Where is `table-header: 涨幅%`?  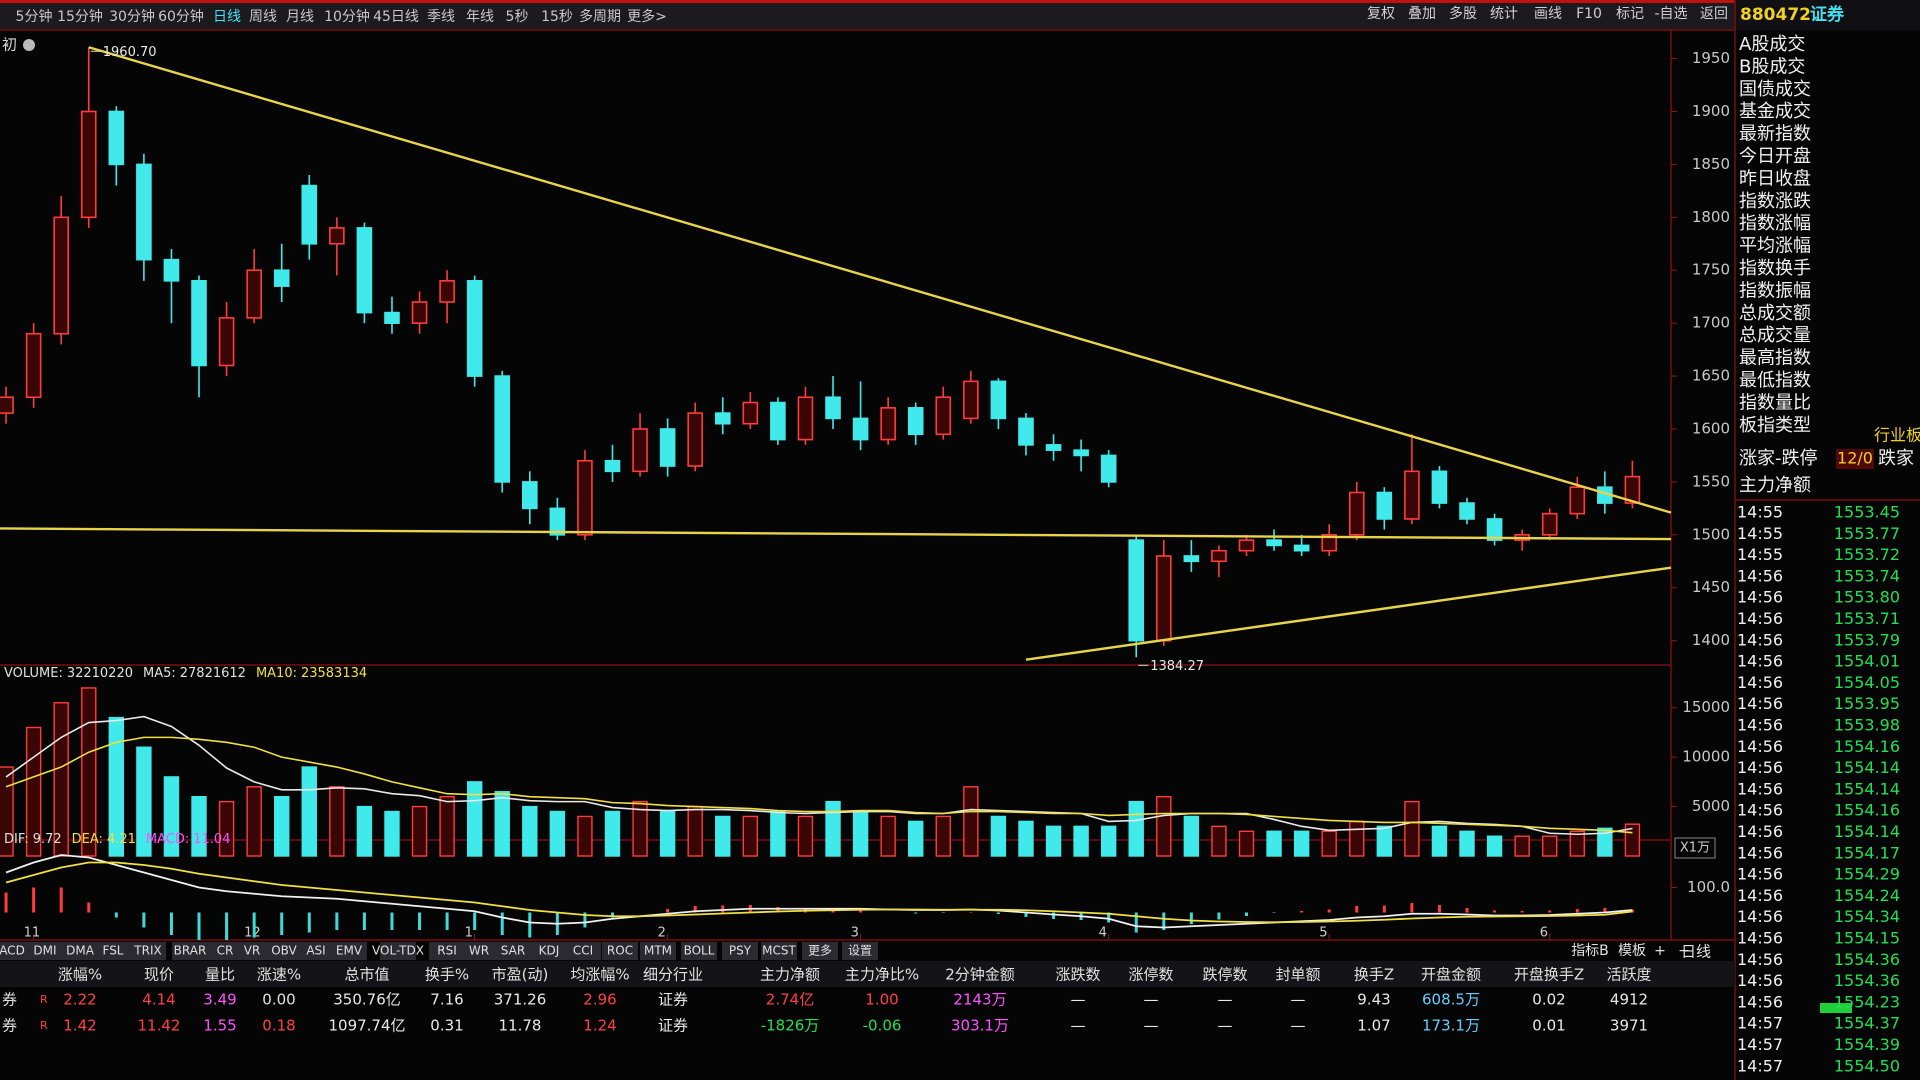
table-header: 涨幅% is located at coordinates (80, 975).